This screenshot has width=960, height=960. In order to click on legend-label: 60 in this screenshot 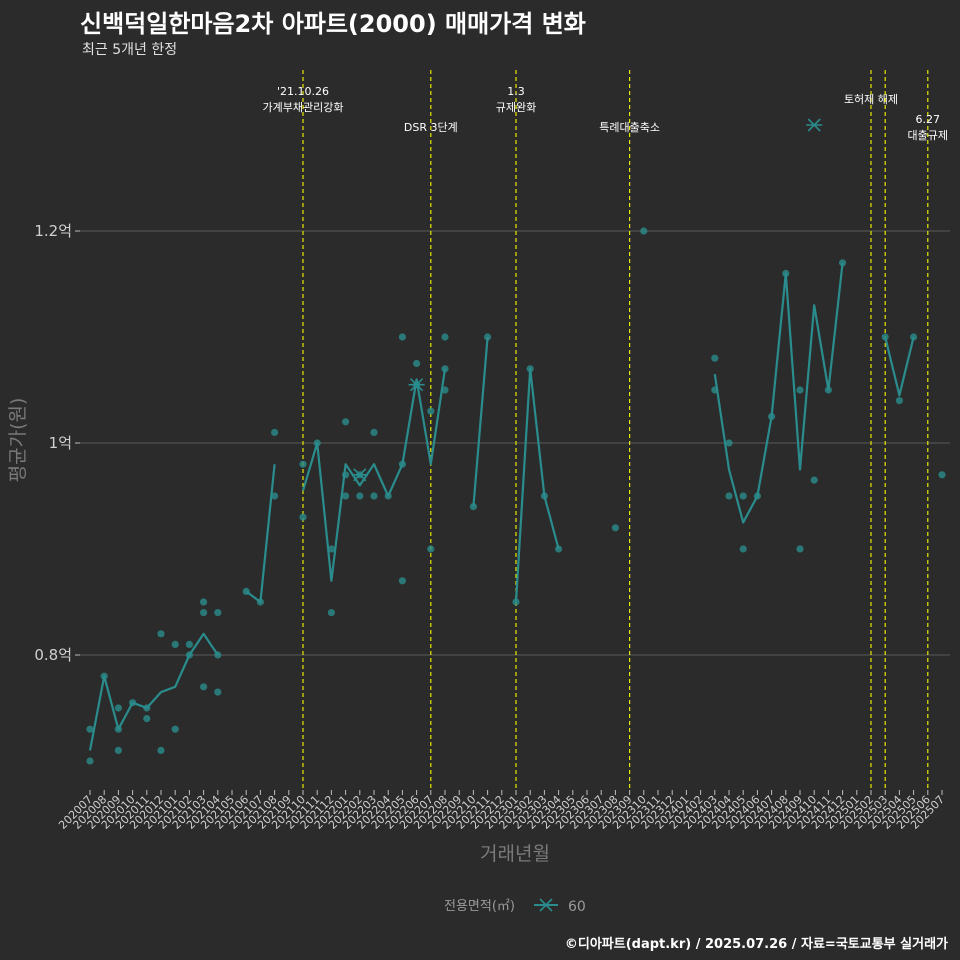, I will do `click(577, 907)`.